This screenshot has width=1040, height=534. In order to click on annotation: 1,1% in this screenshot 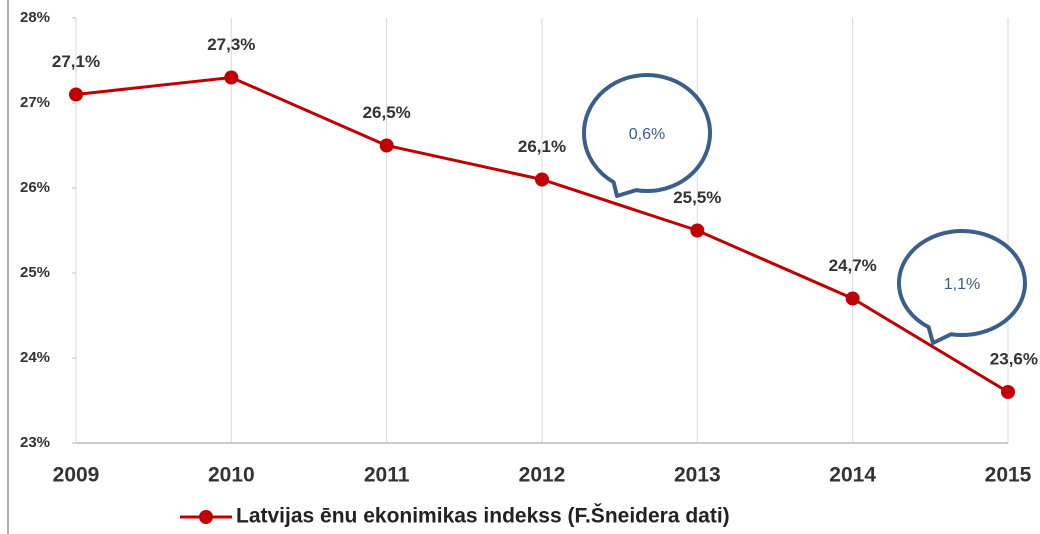, I will do `click(962, 284)`.